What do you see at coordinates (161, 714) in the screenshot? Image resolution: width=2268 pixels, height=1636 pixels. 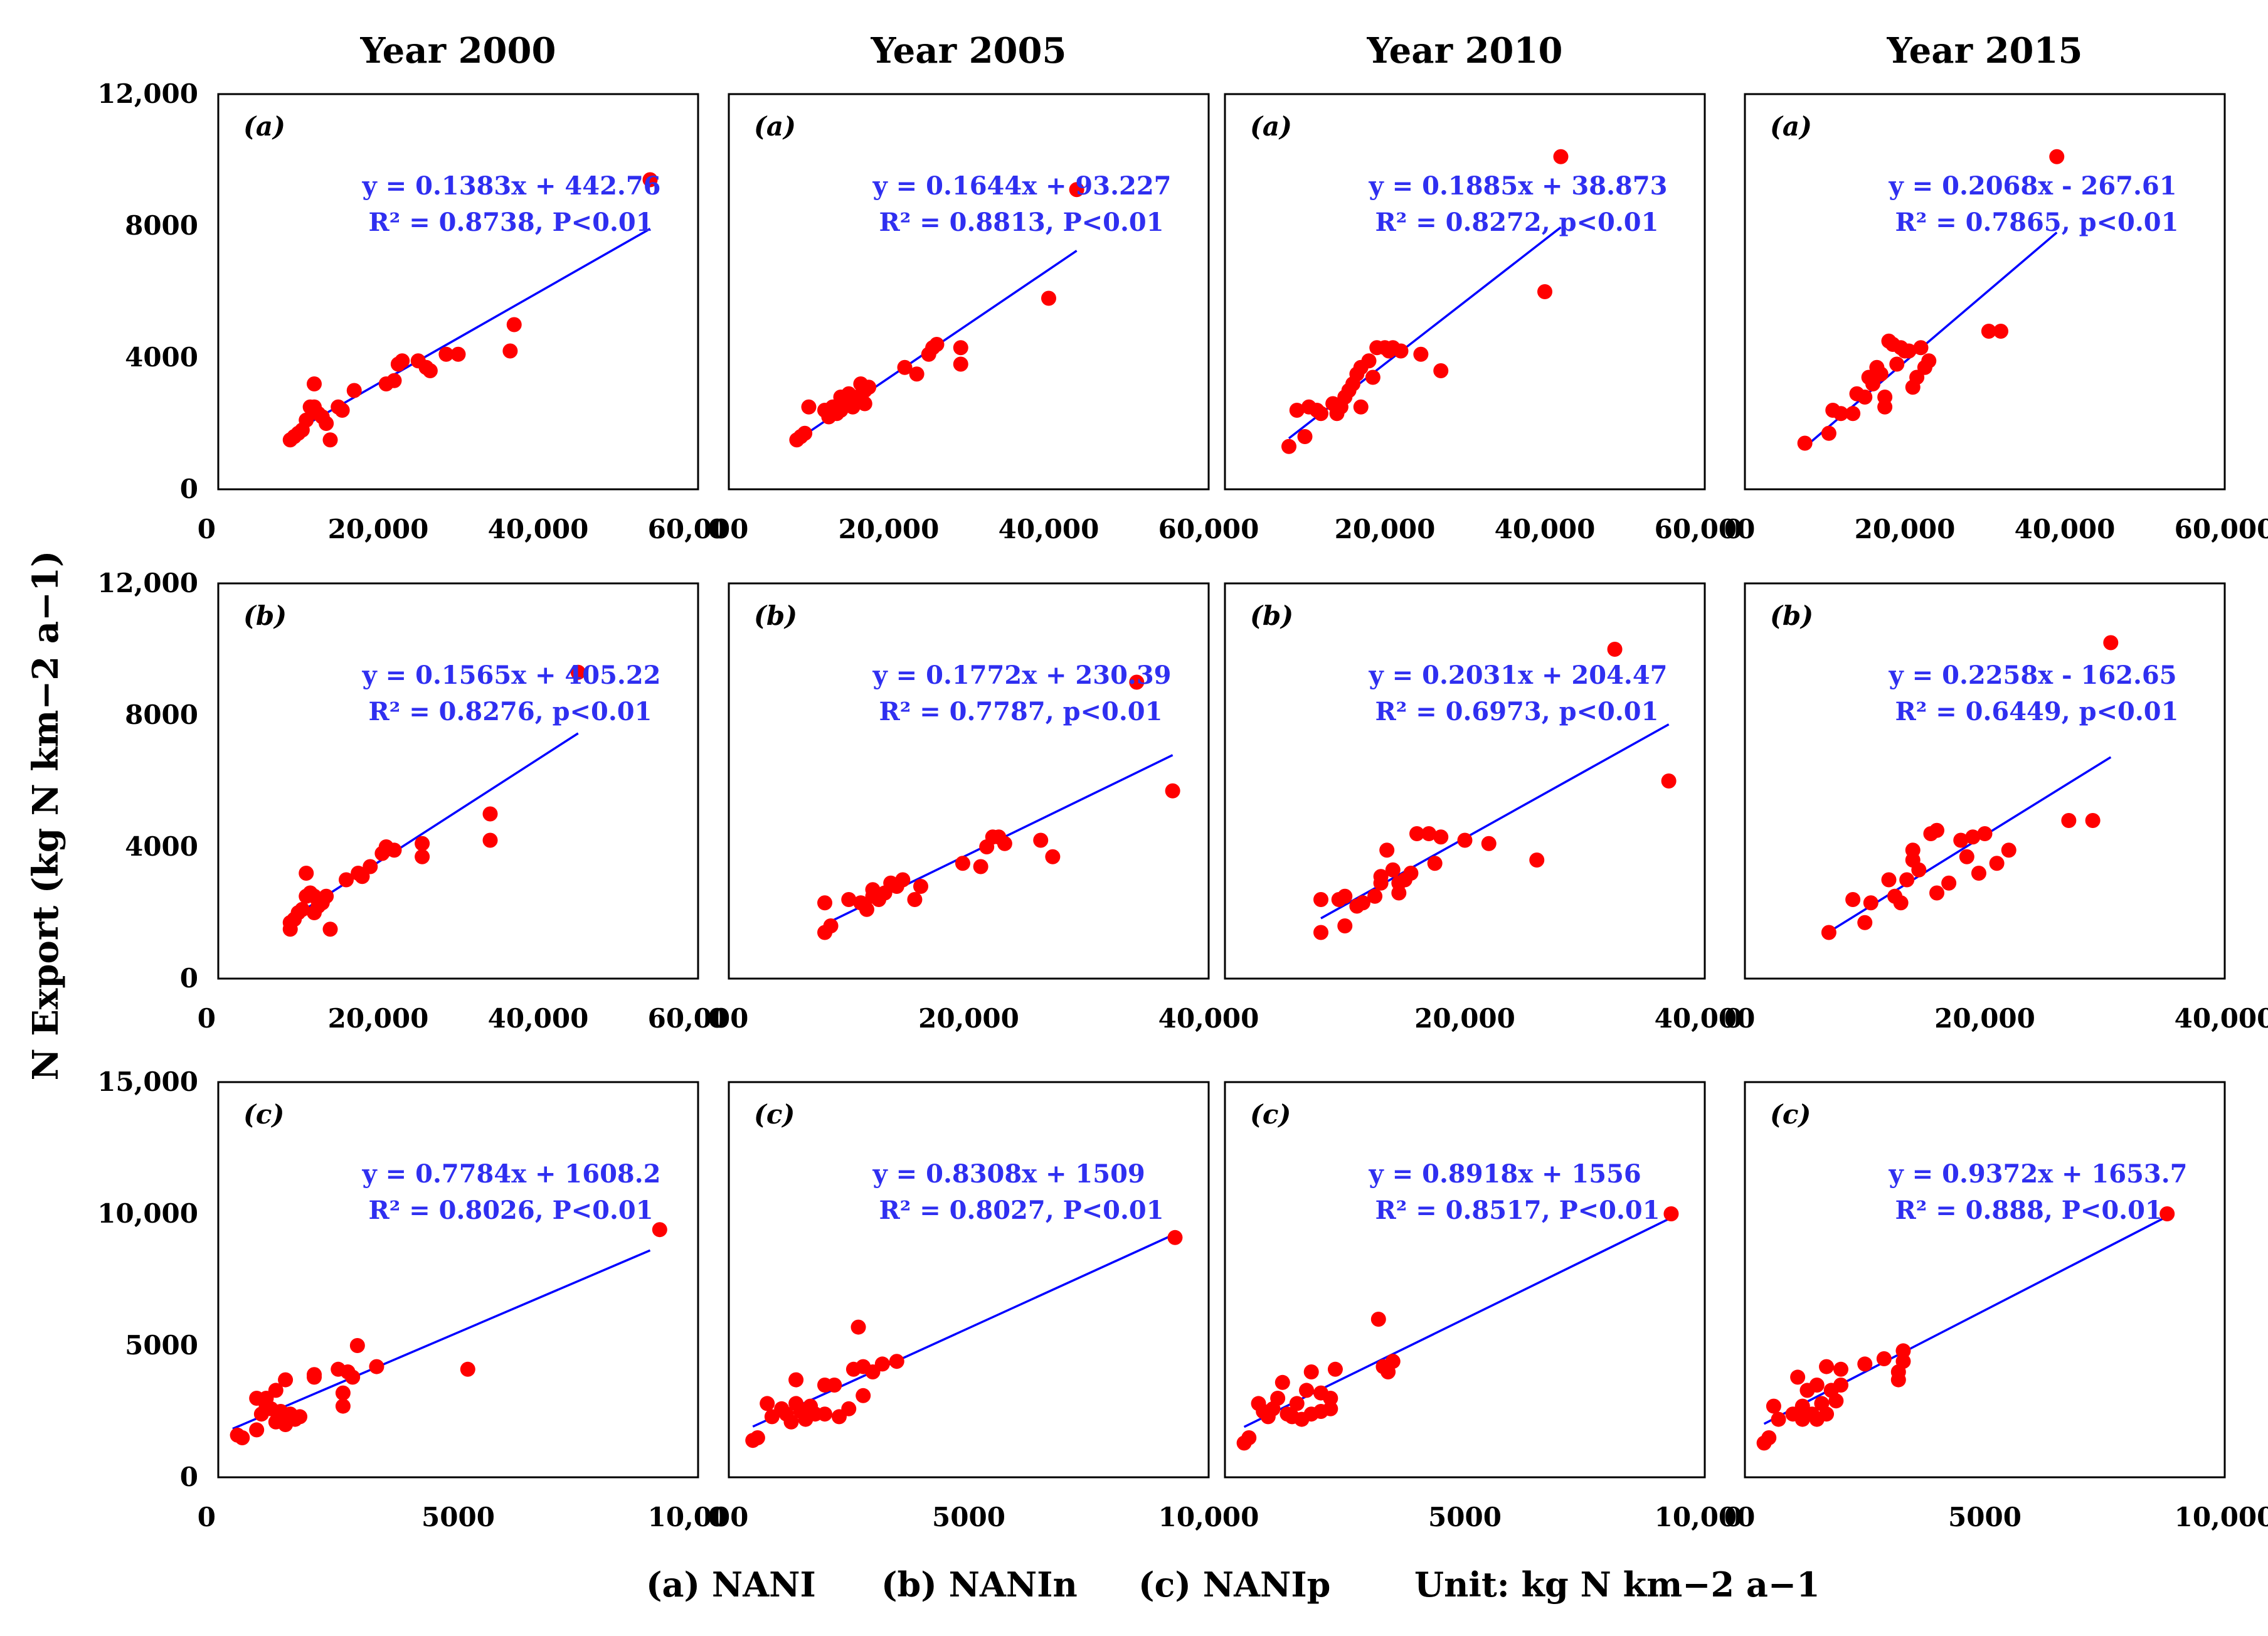 I see `y-tick-label: 8000` at bounding box center [161, 714].